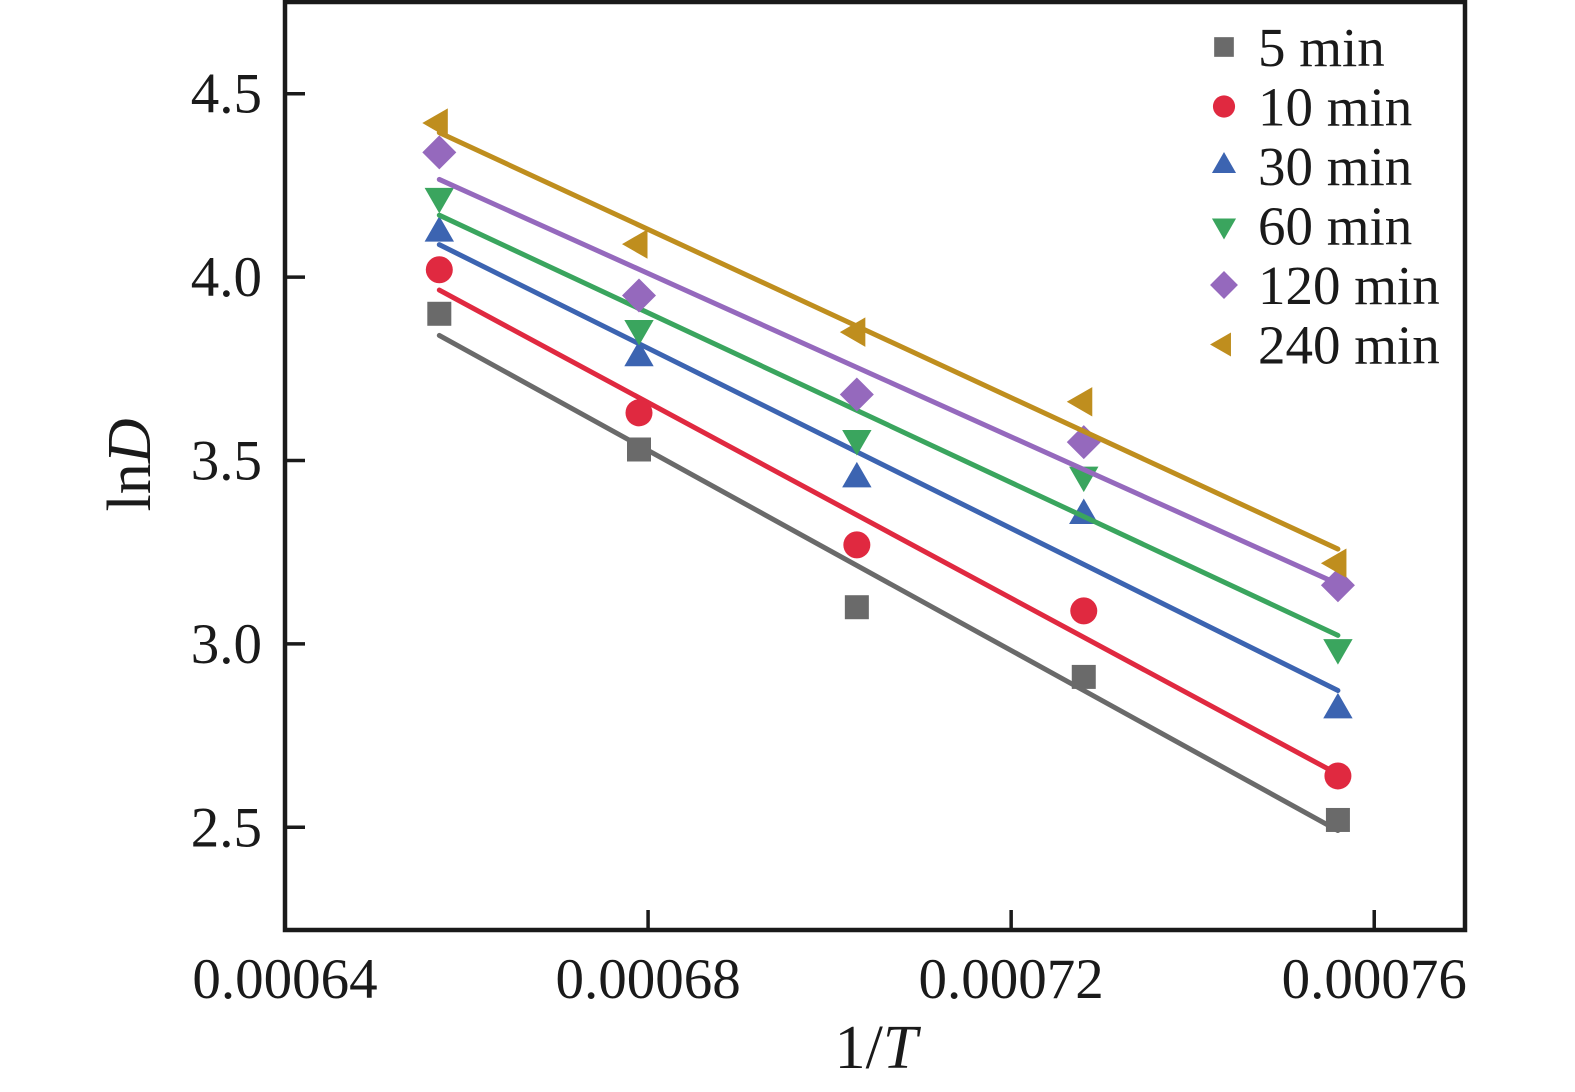 This screenshot has height=1092, width=1575. Describe the element at coordinates (1321, 47) in the screenshot. I see `legend-label-5-min: 5 min` at that location.